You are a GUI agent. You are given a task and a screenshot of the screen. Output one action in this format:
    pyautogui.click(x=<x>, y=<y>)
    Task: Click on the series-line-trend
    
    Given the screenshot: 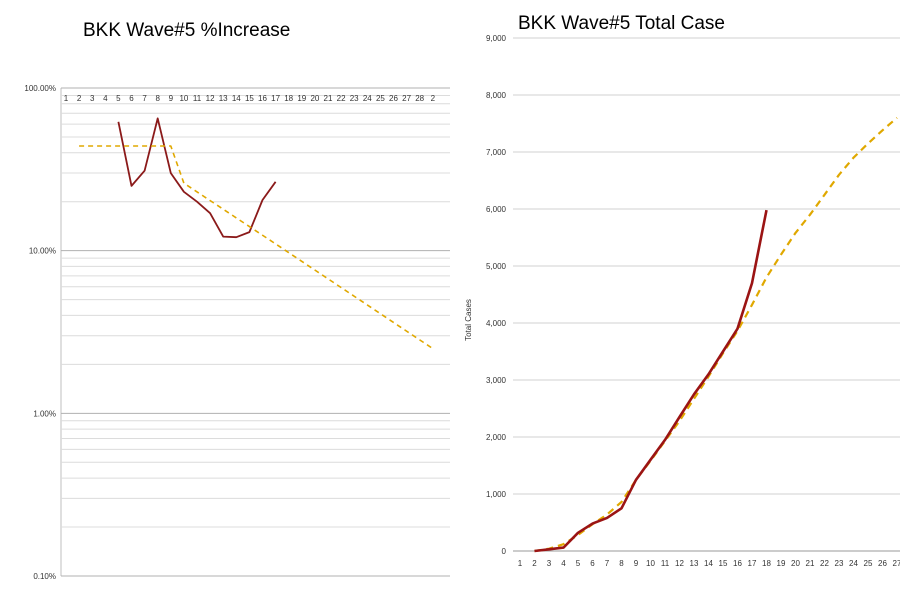 What is the action you would take?
    pyautogui.click(x=256, y=247)
    